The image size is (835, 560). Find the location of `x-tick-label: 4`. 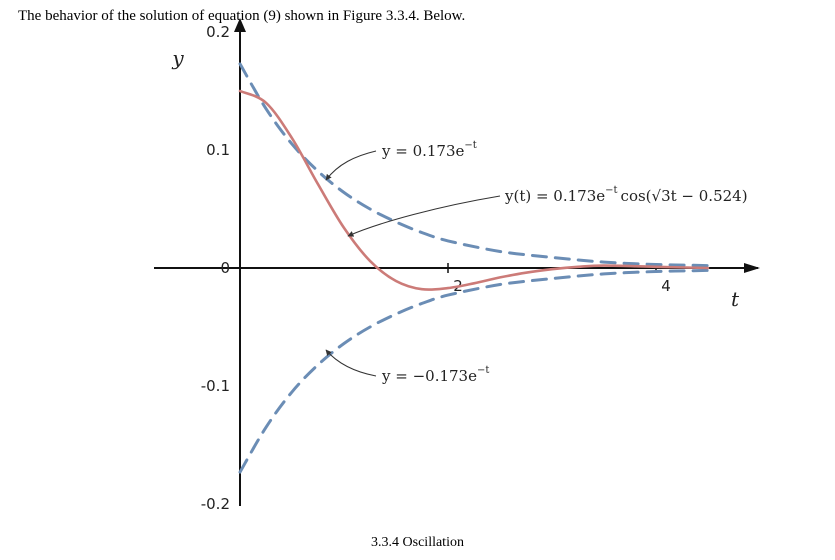

x-tick-label: 4 is located at coordinates (666, 286).